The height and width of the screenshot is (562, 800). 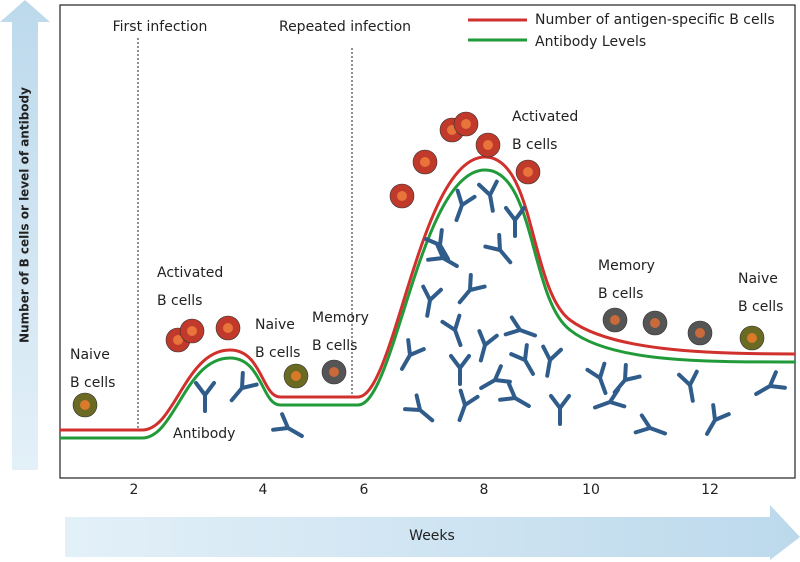 What do you see at coordinates (710, 490) in the screenshot?
I see `x-tick-label: 12` at bounding box center [710, 490].